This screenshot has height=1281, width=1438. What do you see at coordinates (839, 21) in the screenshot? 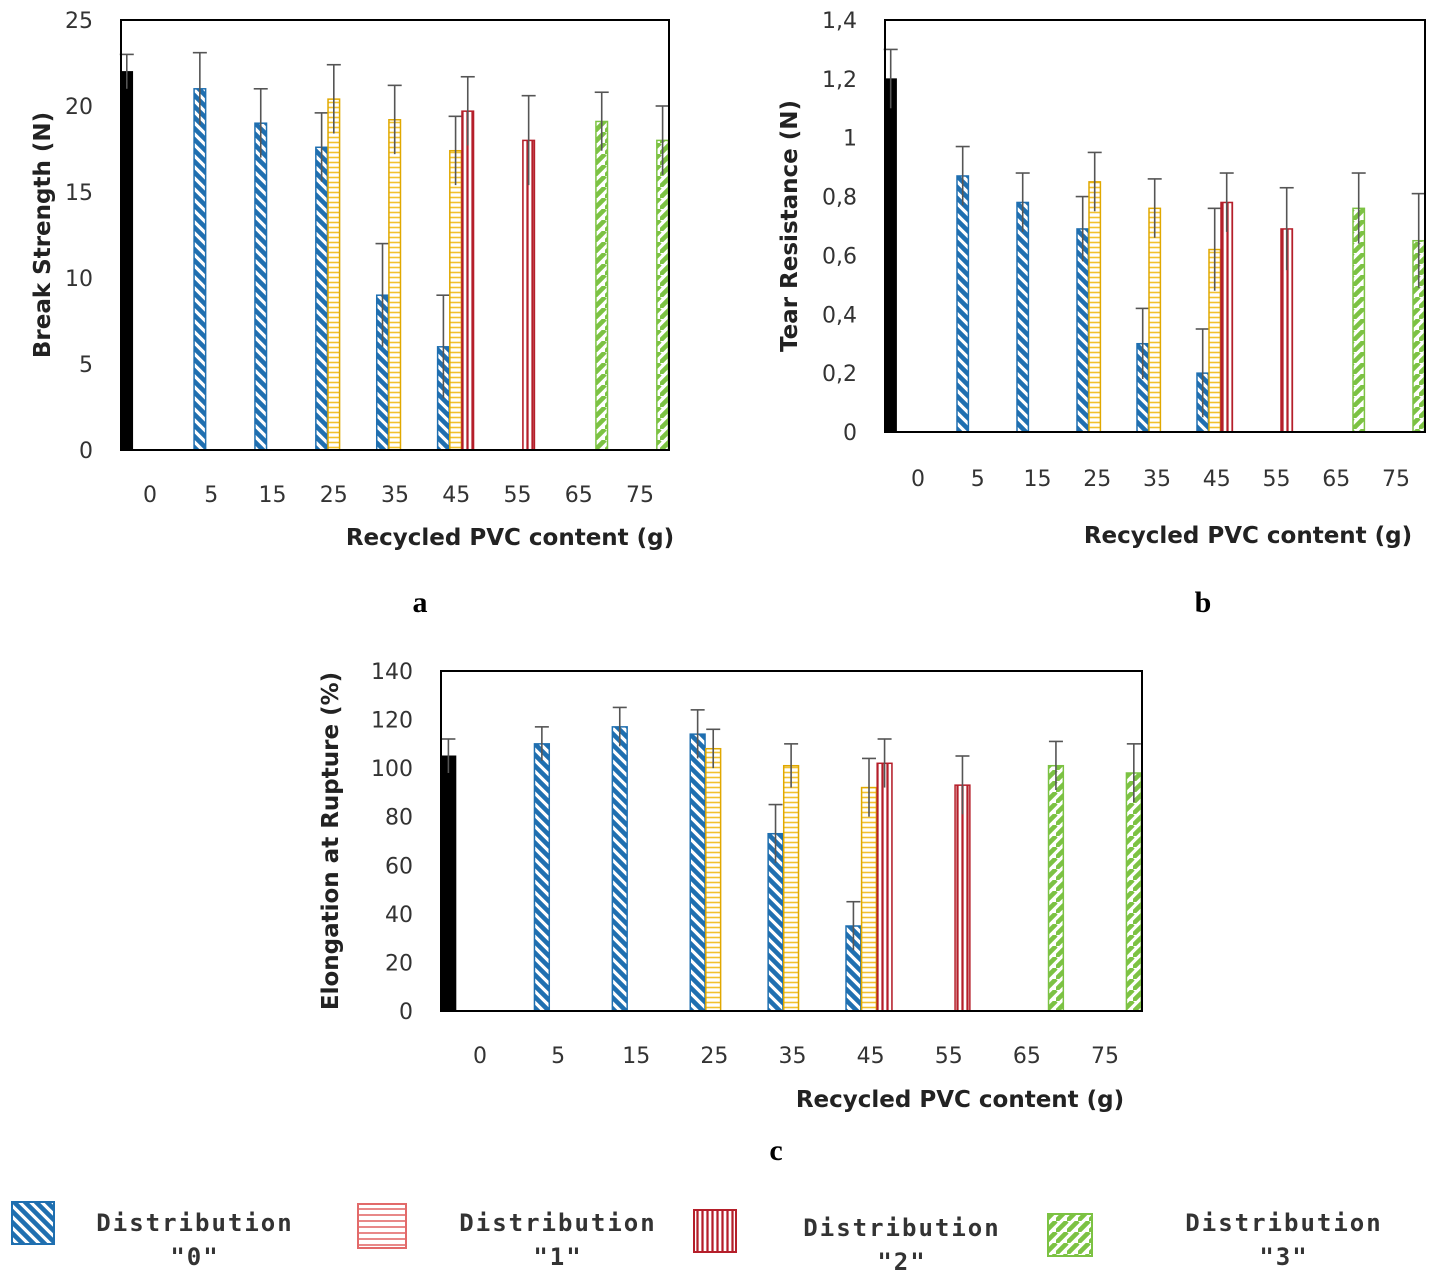
I see `y-tick-label: 1,4` at bounding box center [839, 21].